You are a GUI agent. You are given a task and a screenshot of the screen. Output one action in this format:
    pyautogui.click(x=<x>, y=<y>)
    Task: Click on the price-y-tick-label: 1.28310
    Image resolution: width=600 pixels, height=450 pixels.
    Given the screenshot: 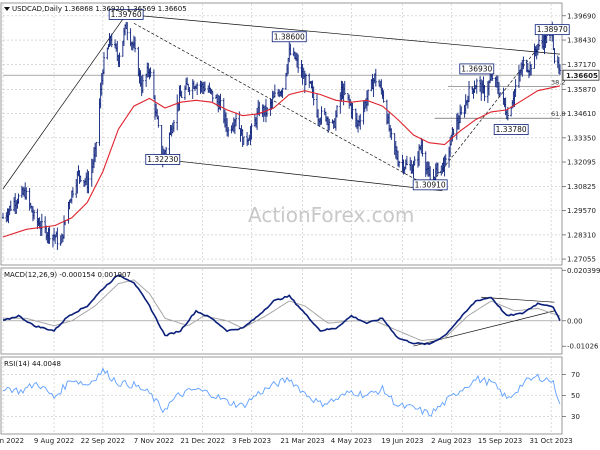 What is the action you would take?
    pyautogui.click(x=581, y=235)
    